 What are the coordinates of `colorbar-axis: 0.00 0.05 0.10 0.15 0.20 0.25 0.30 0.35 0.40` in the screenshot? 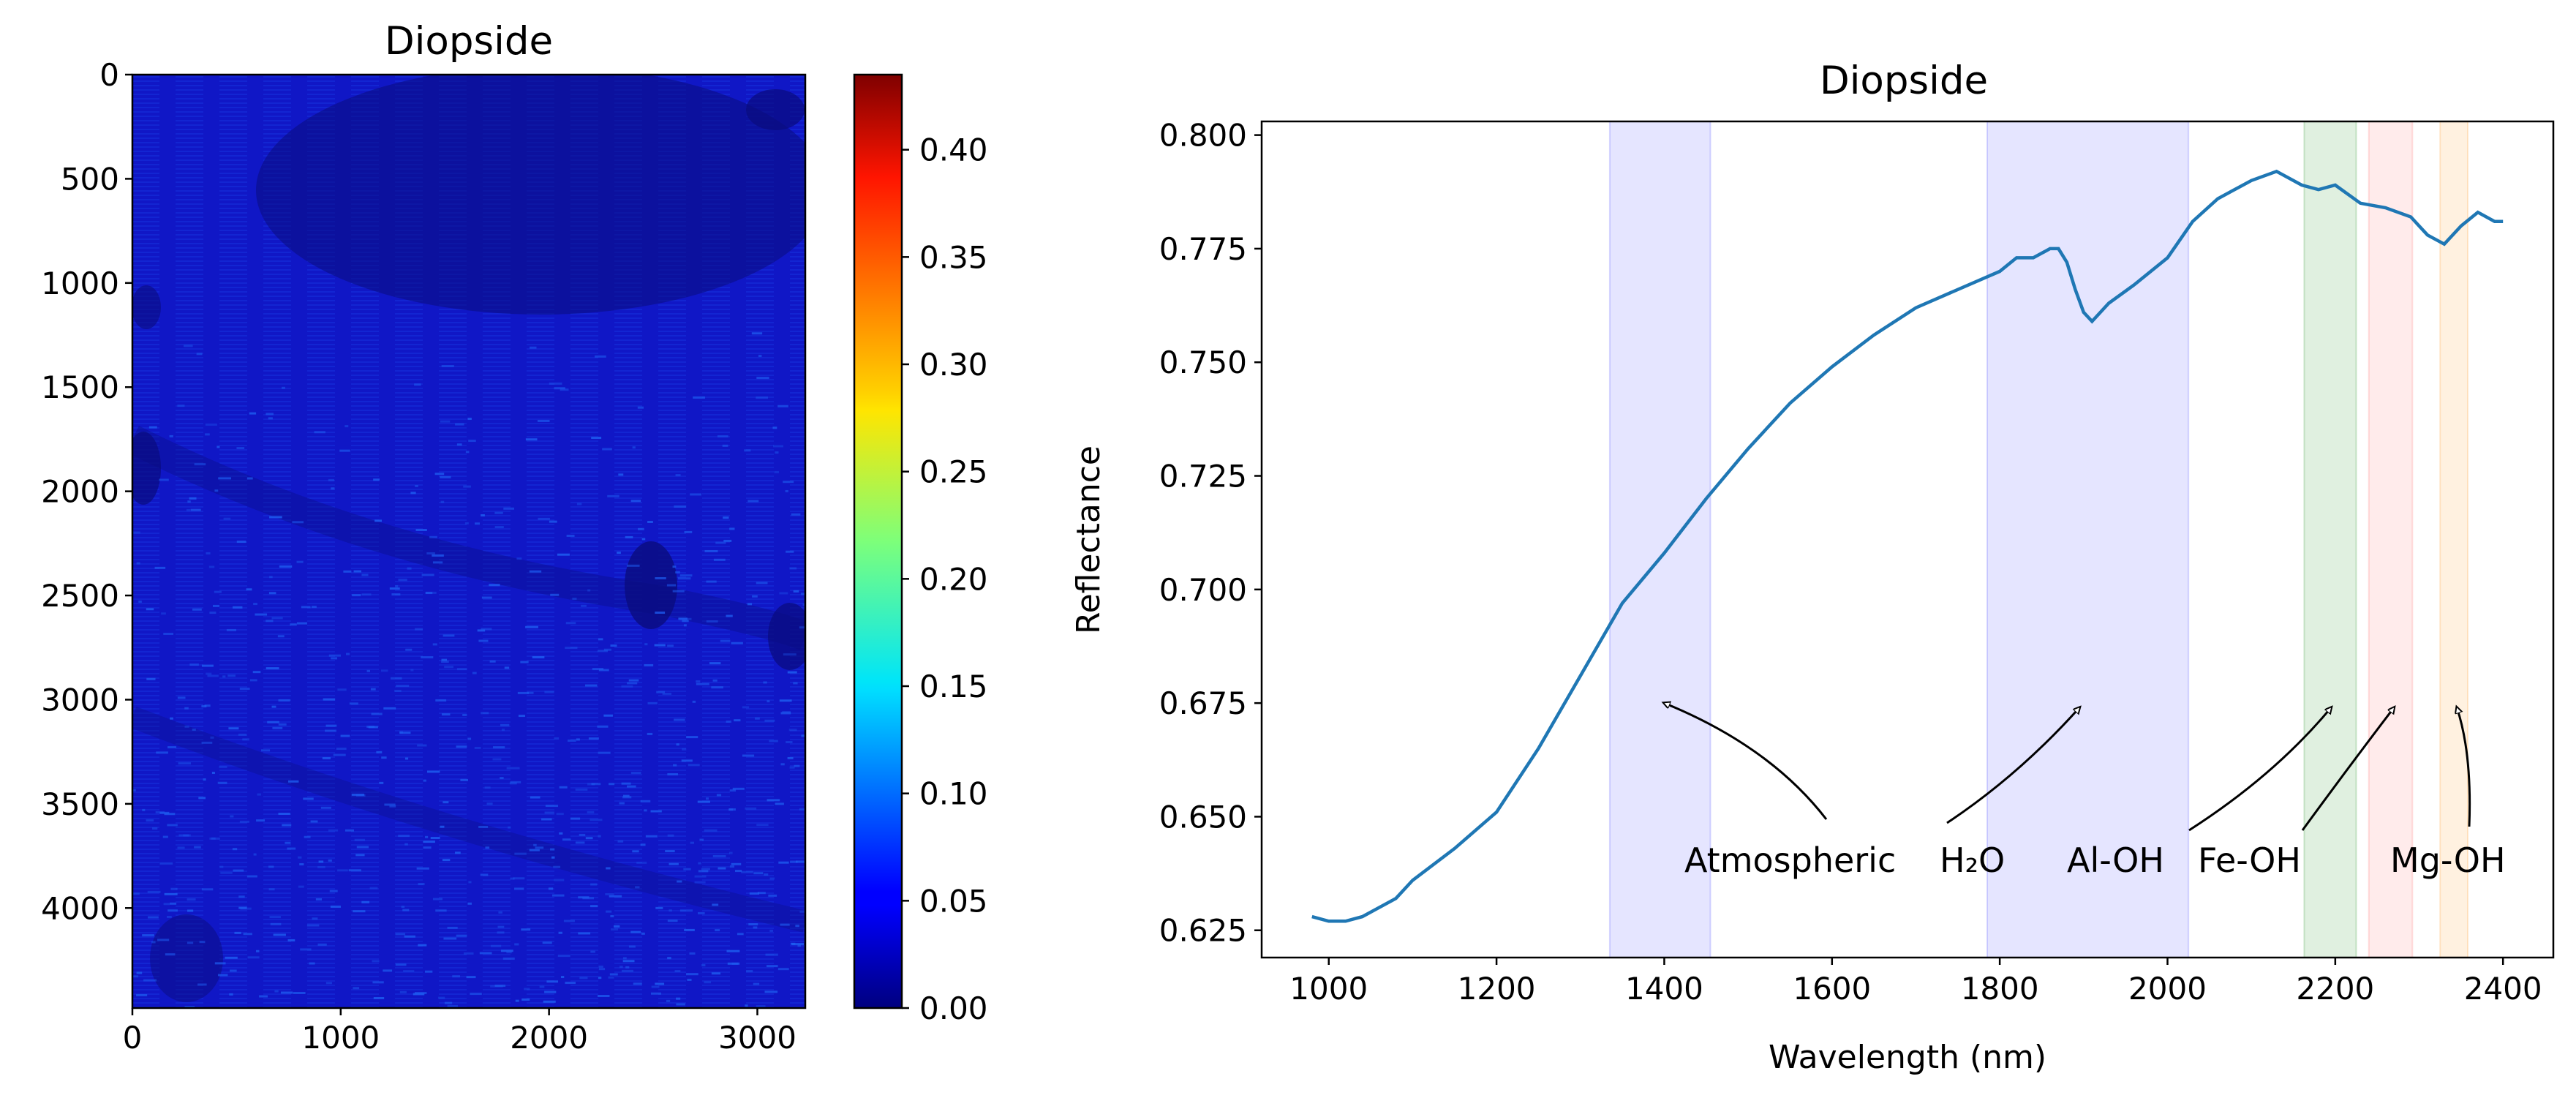 It's located at (945, 579).